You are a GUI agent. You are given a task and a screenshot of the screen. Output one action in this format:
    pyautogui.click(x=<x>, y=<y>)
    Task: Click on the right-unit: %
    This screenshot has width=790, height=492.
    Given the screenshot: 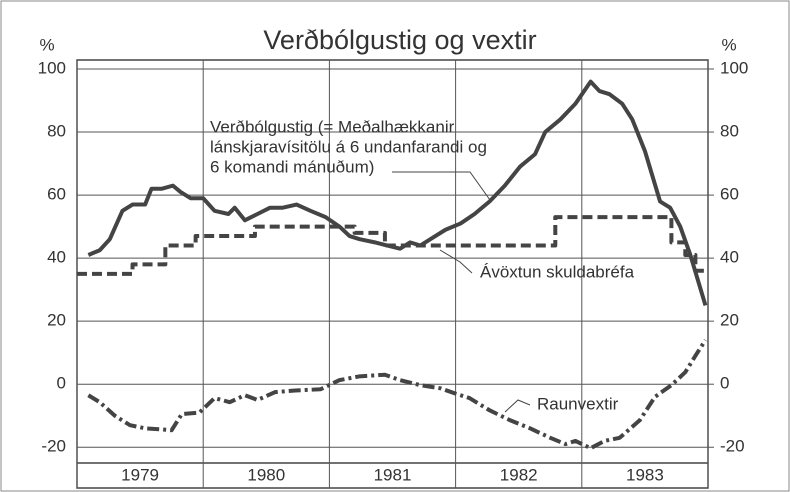 What is the action you would take?
    pyautogui.click(x=728, y=44)
    